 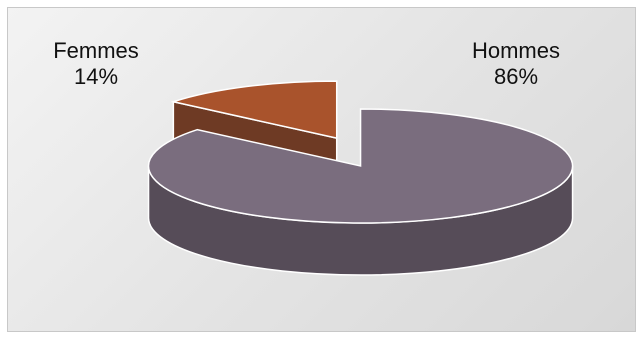 What do you see at coordinates (96, 76) in the screenshot?
I see `data-label-femmes-value: 14%` at bounding box center [96, 76].